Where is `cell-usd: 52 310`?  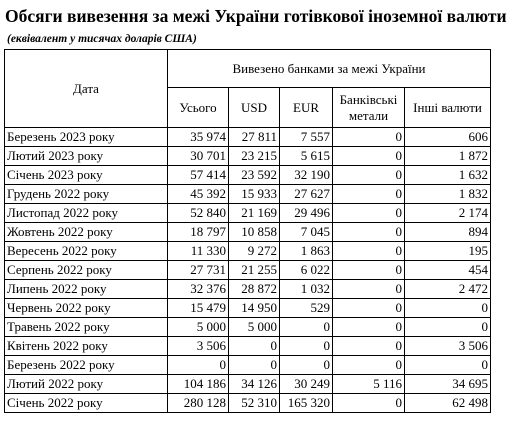 cell-usd: 52 310 is located at coordinates (254, 403).